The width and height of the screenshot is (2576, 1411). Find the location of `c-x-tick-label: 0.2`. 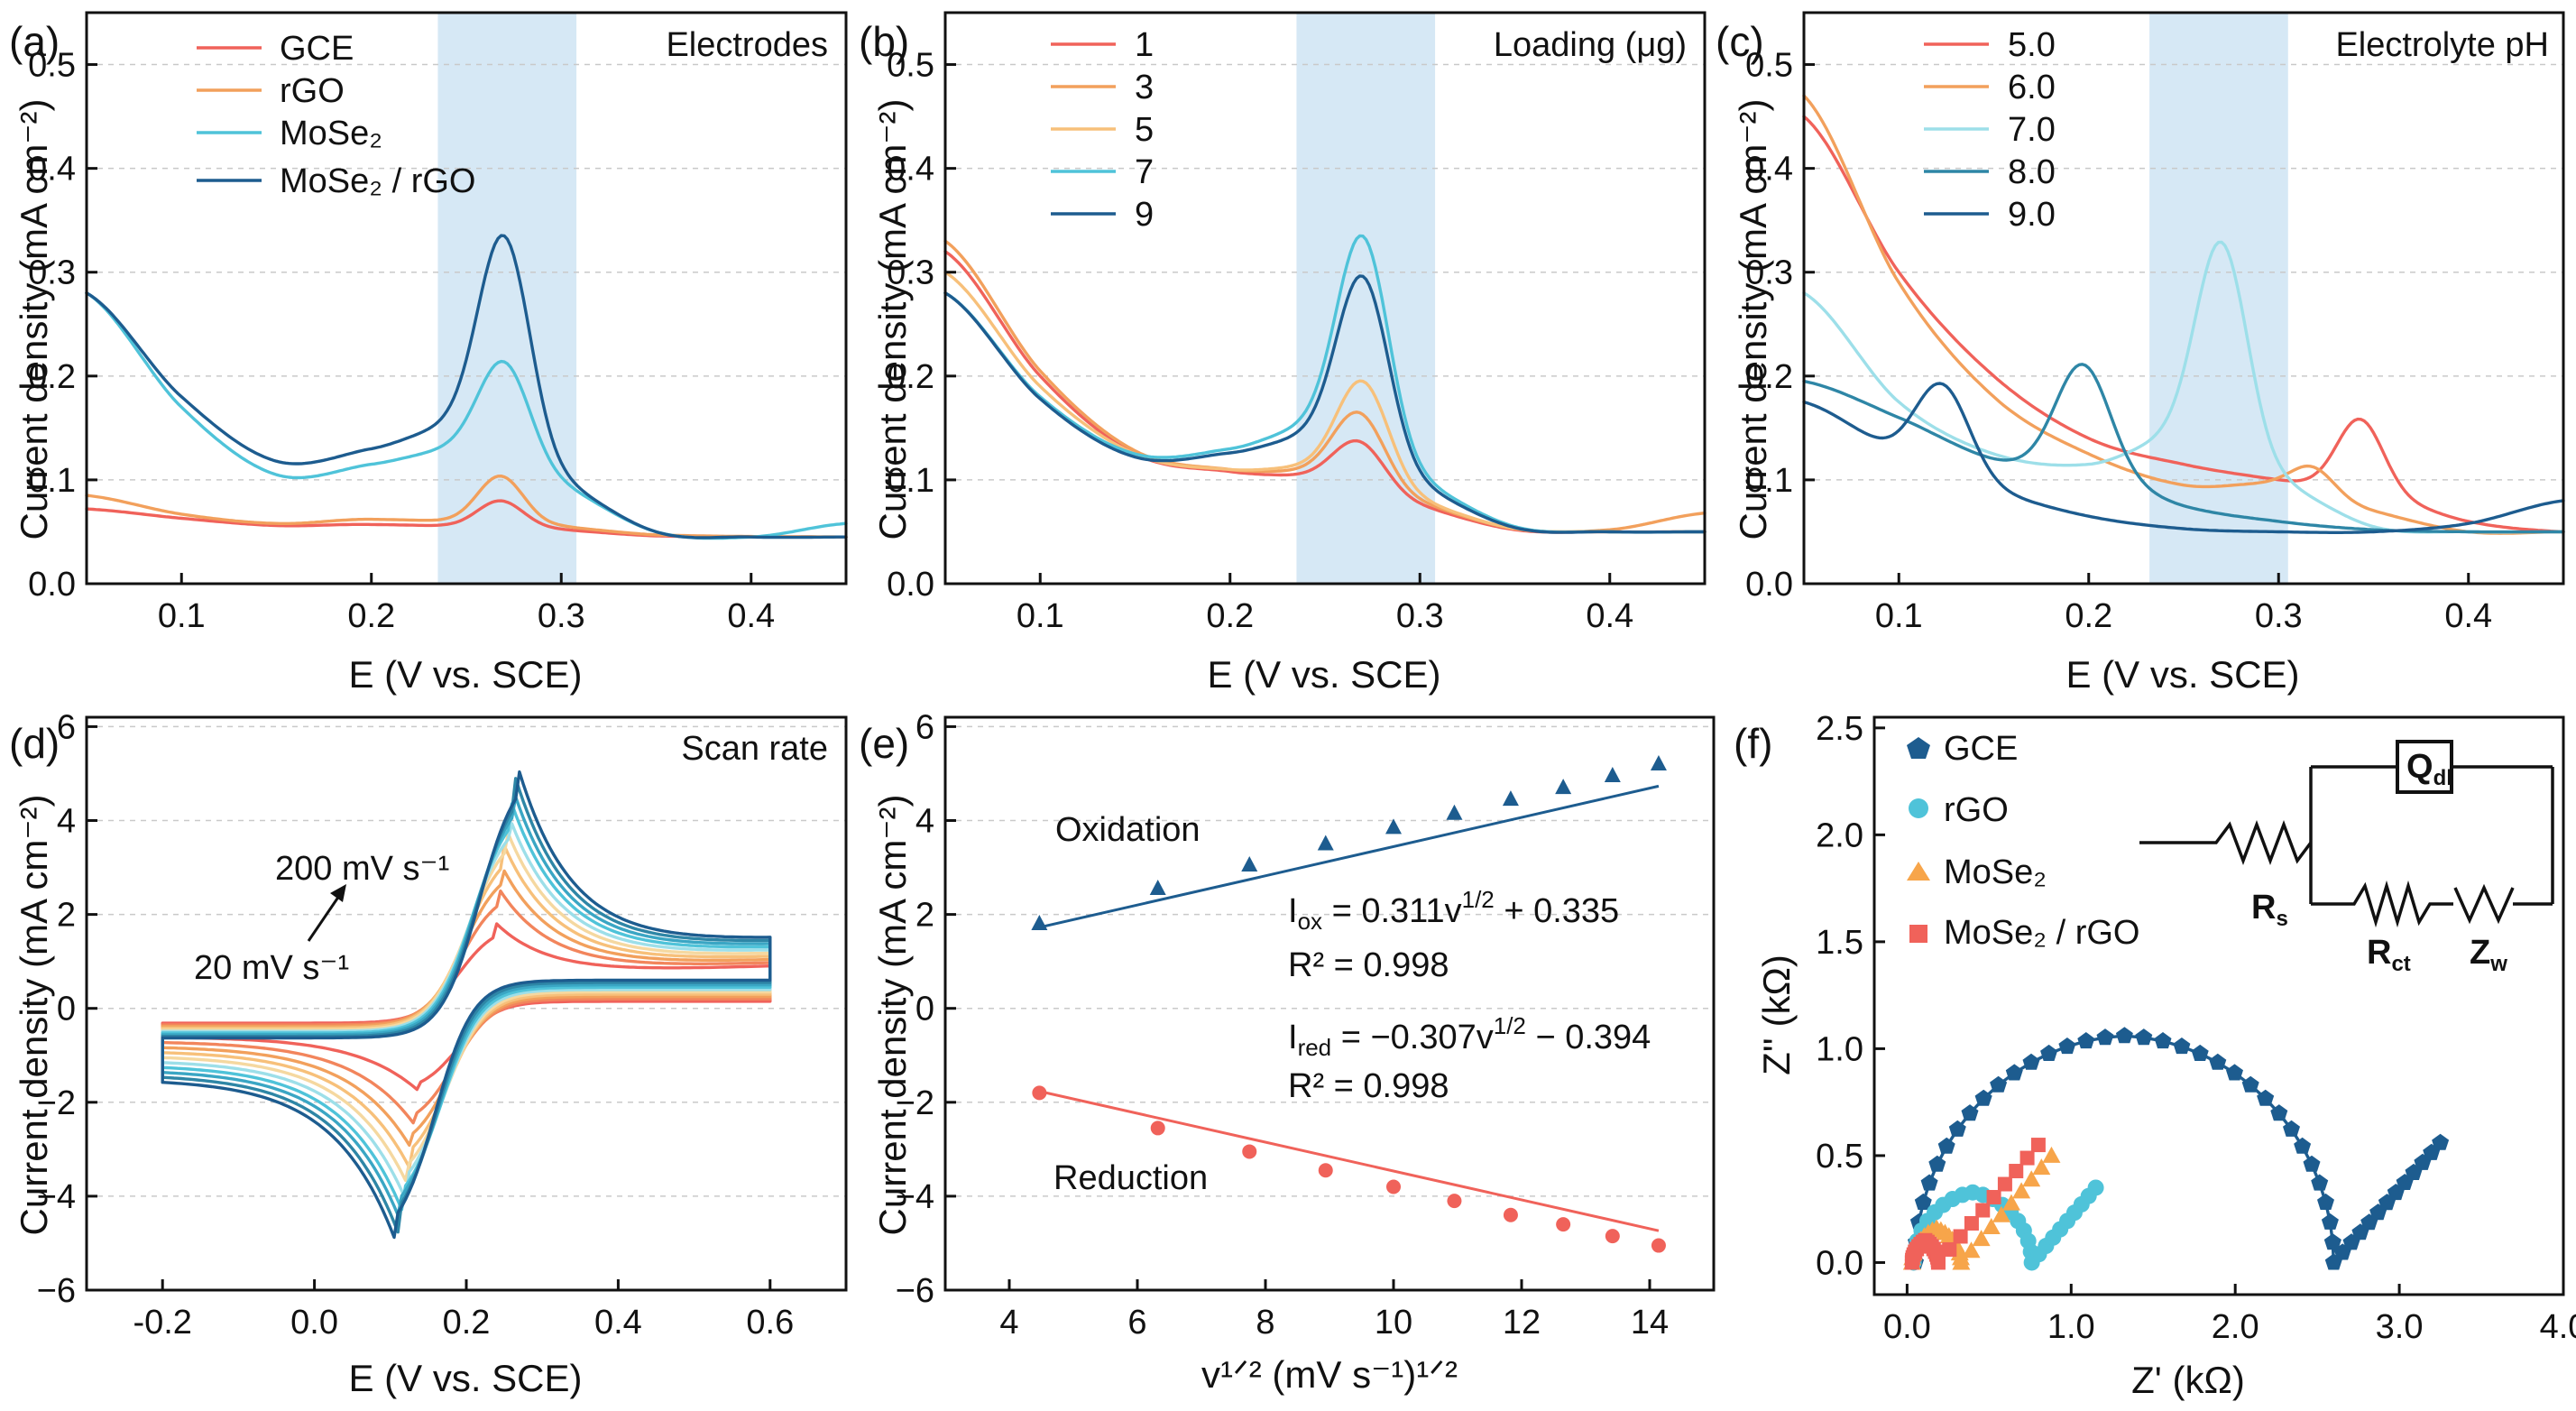

c-x-tick-label: 0.2 is located at coordinates (2088, 616).